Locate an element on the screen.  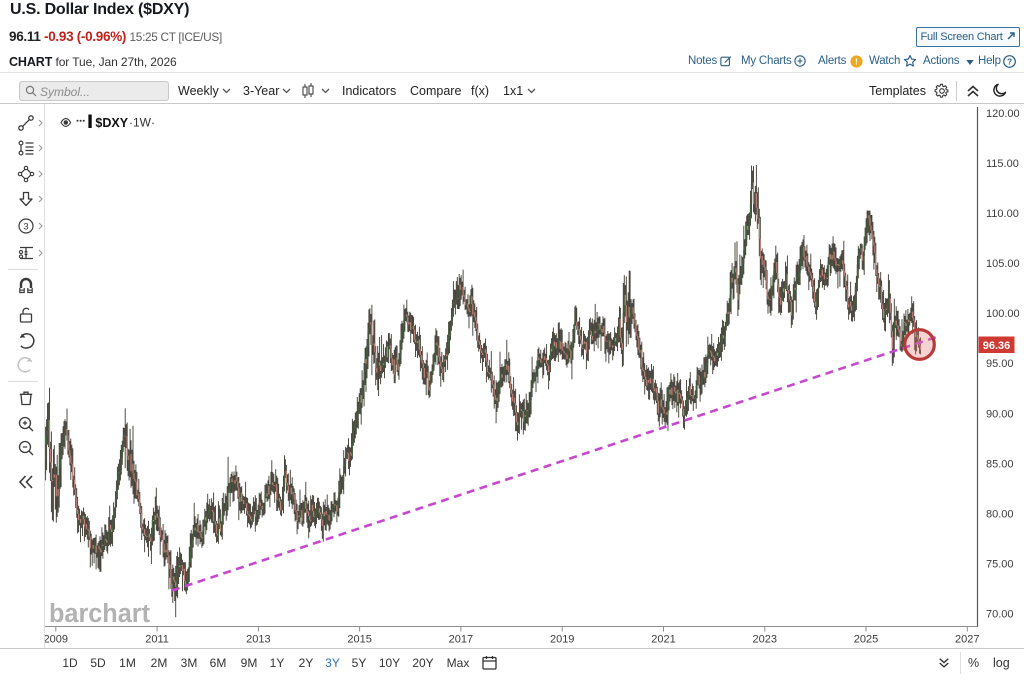
svg-text: 70.00 is located at coordinates (1000, 615).